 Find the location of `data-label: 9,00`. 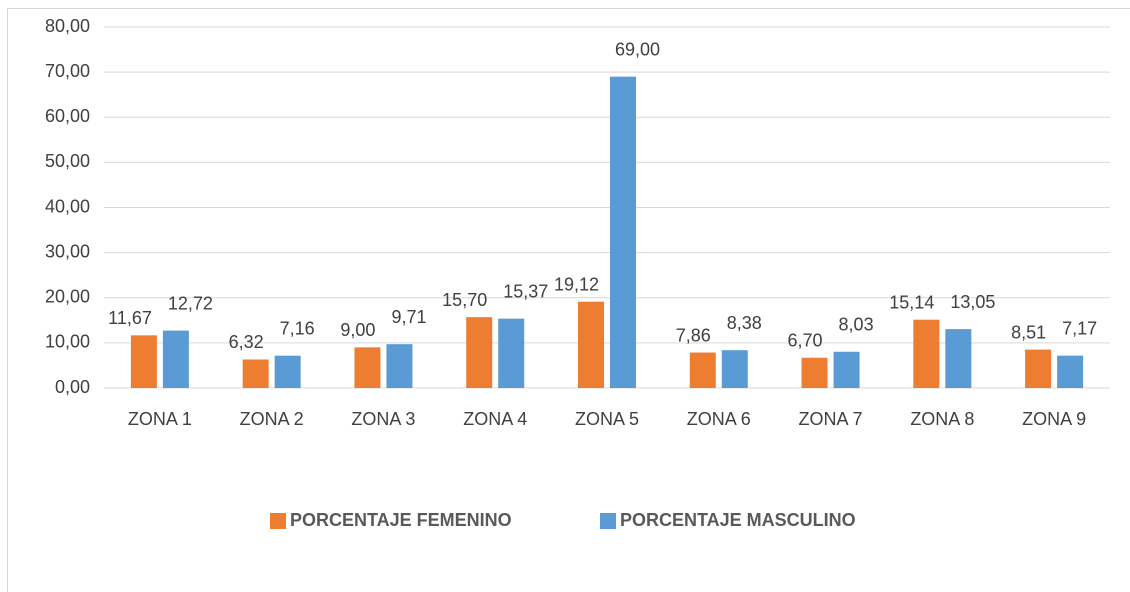

data-label: 9,00 is located at coordinates (357, 330).